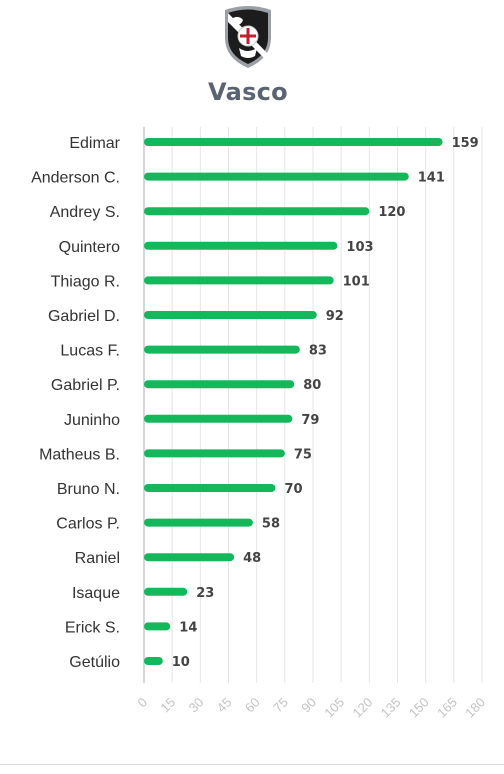 This screenshot has width=504, height=774. I want to click on category-label: Gabriel D., so click(84, 316).